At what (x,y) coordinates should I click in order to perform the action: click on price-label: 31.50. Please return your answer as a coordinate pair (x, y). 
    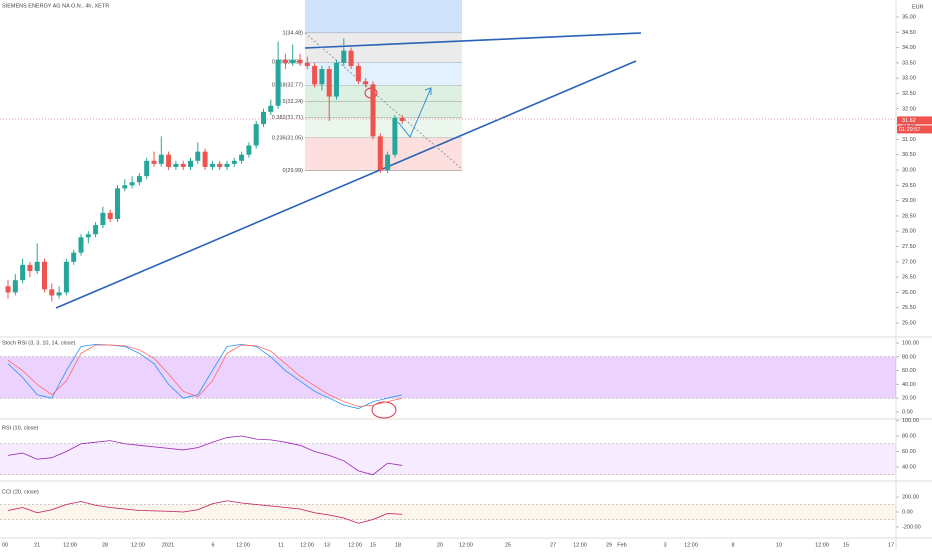
    Looking at the image, I should click on (909, 125).